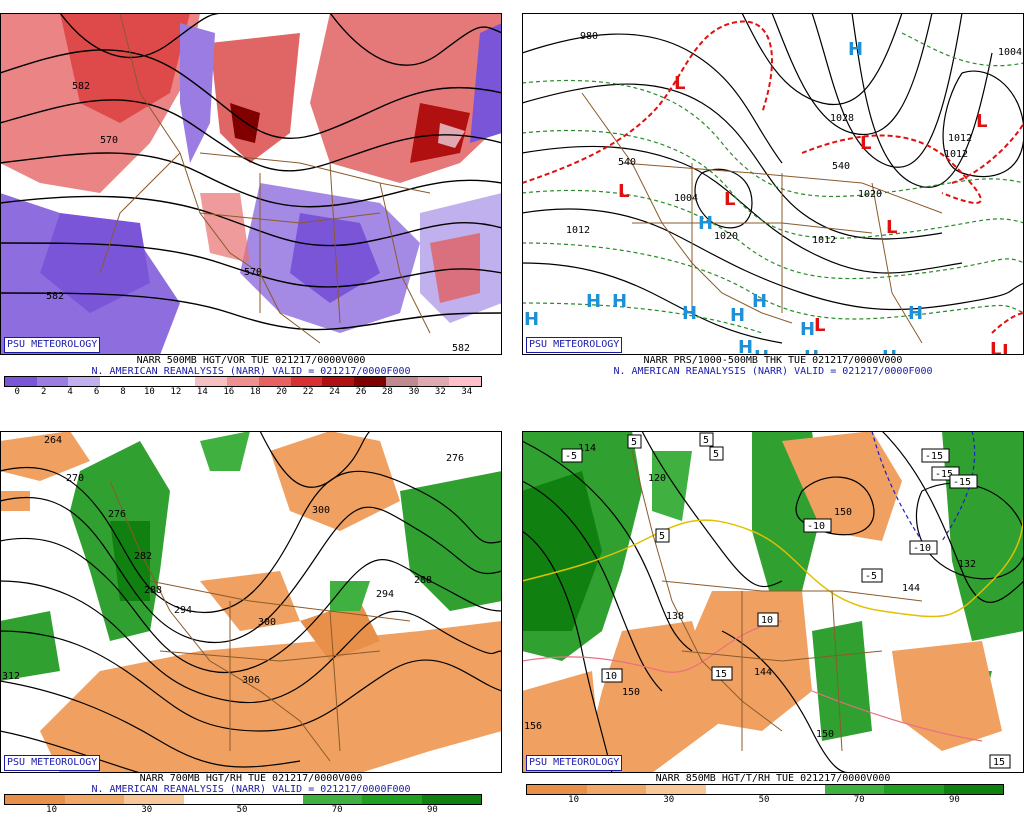 This screenshot has height=819, width=1024. I want to click on panel-caption: NARR 700MB HGT/RH TUE 021217/0000V000, so click(251, 778).